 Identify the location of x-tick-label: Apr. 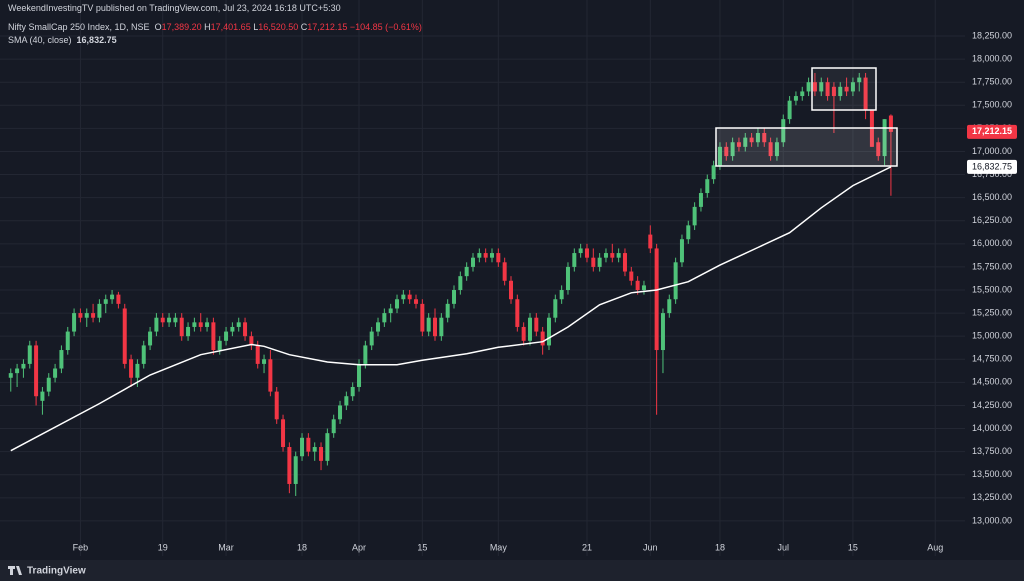
(359, 547).